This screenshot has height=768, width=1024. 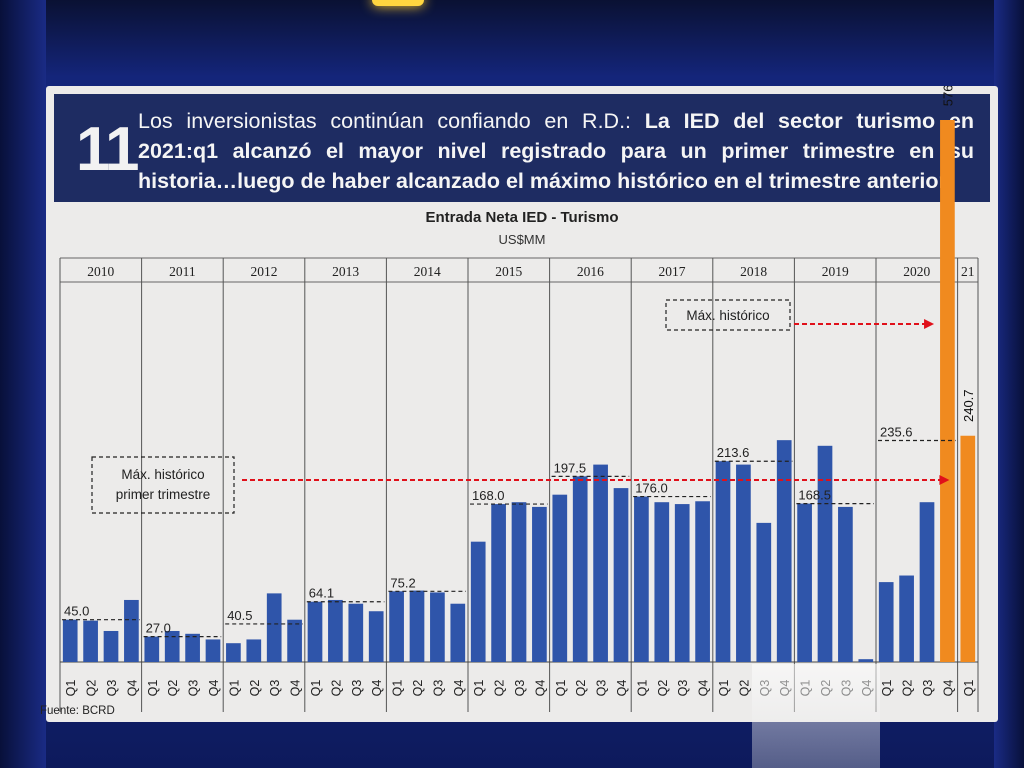 What do you see at coordinates (398, 3) in the screenshot?
I see `ceiling-light` at bounding box center [398, 3].